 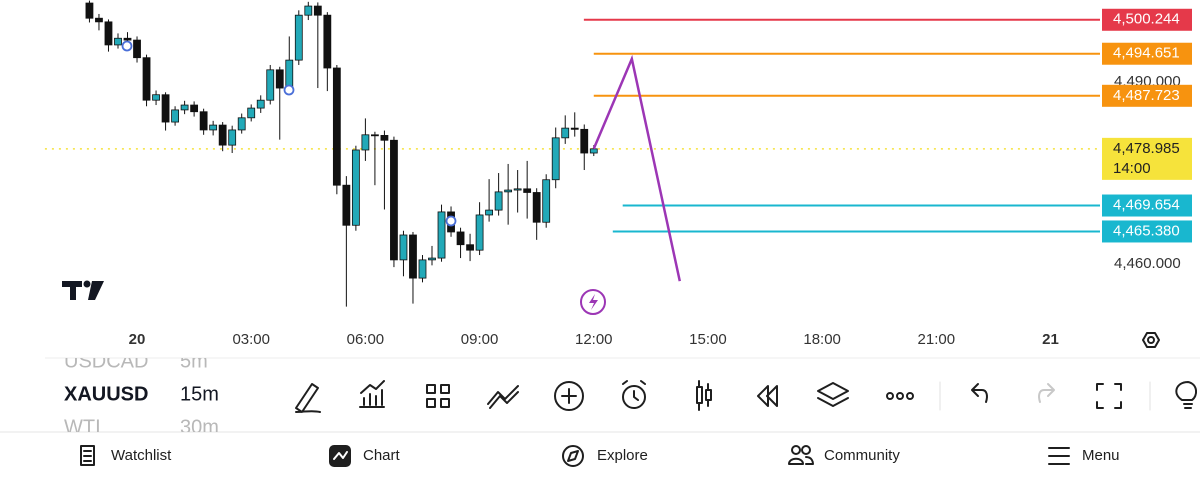 I want to click on trend-drawing, so click(x=637, y=168).